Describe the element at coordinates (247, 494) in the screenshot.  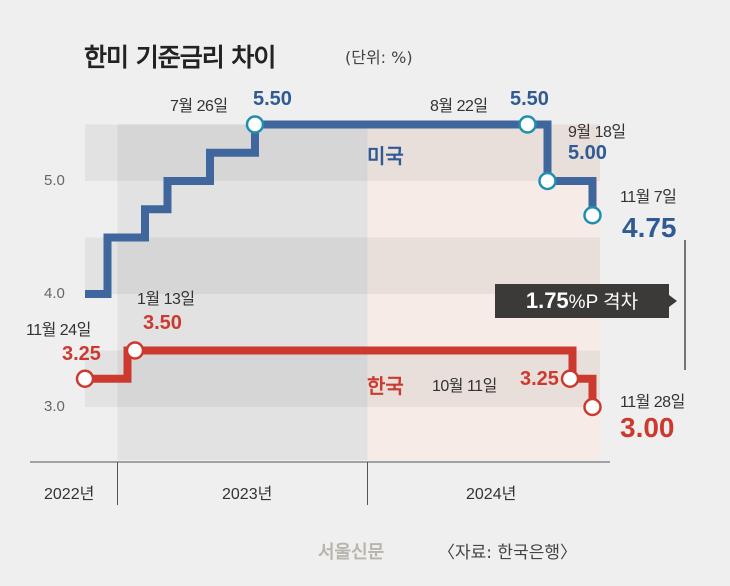
I see `x-year-label: 2023년` at that location.